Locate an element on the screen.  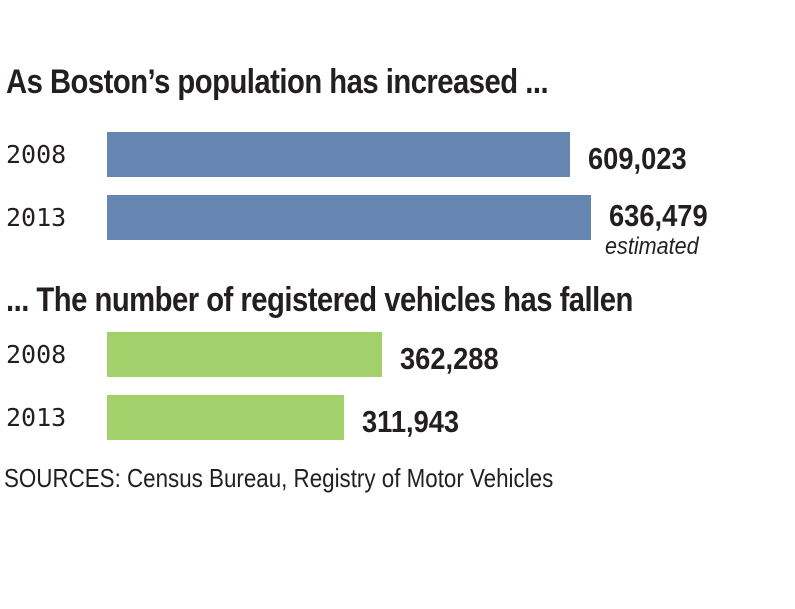
vehicles-value-label-2008: 362,288 is located at coordinates (449, 358).